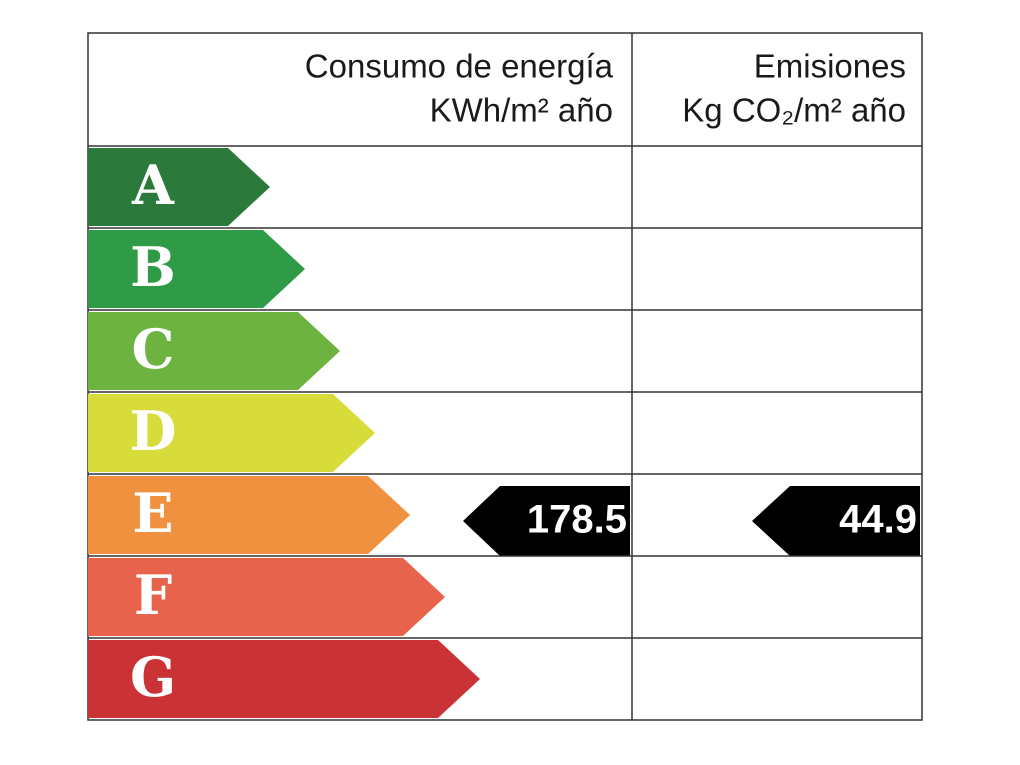 The width and height of the screenshot is (1020, 765). Describe the element at coordinates (577, 520) in the screenshot. I see `energy-value: 178.5` at that location.